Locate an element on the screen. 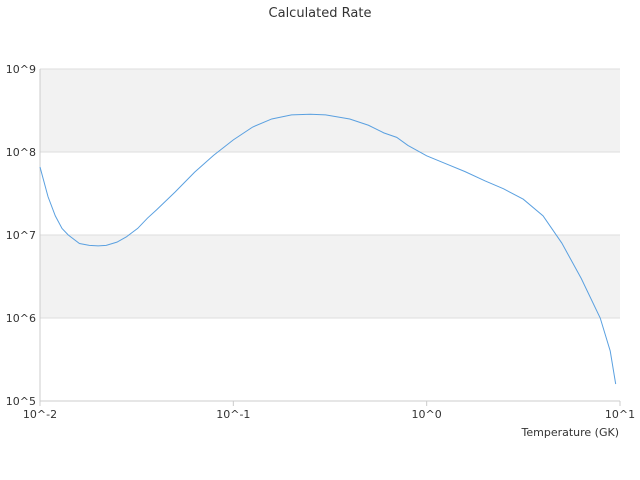 This screenshot has width=640, height=480. x-axis-label: Temperature (GK) is located at coordinates (570, 432).